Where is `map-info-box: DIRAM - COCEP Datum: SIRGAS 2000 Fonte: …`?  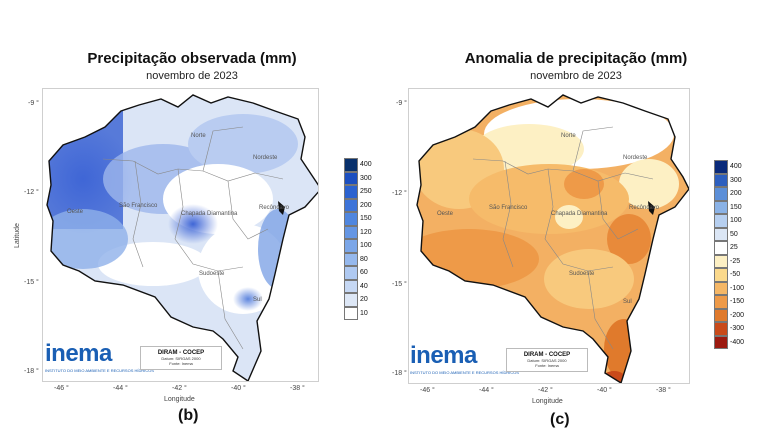
map-info-box: DIRAM - COCEP Datum: SIRGAS 2000 Fonte: … is located at coordinates (547, 360).